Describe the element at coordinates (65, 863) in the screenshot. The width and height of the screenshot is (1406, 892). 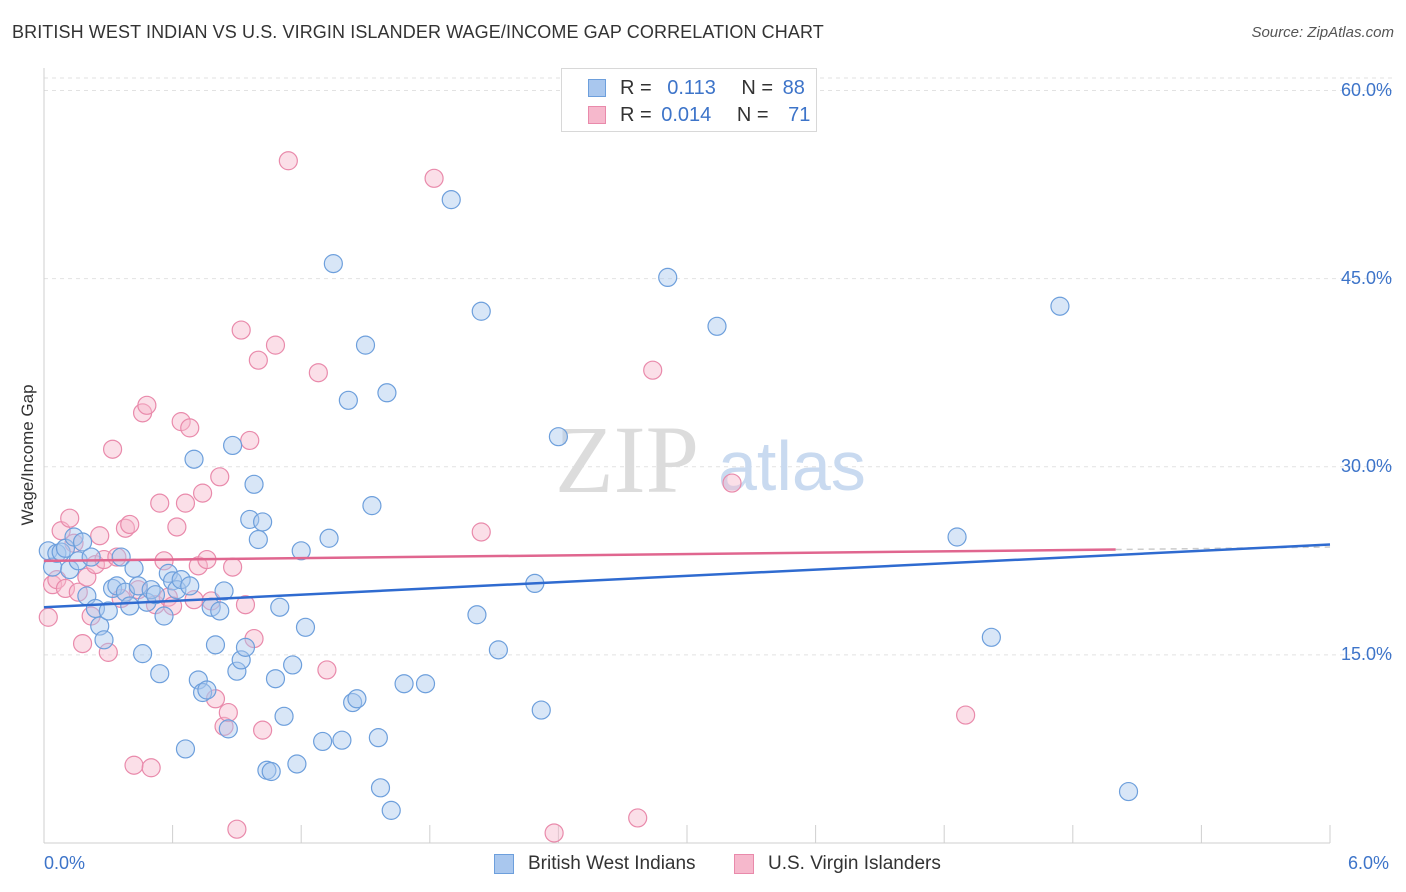
I see `x-tick-label-min: 0.0%` at that location.